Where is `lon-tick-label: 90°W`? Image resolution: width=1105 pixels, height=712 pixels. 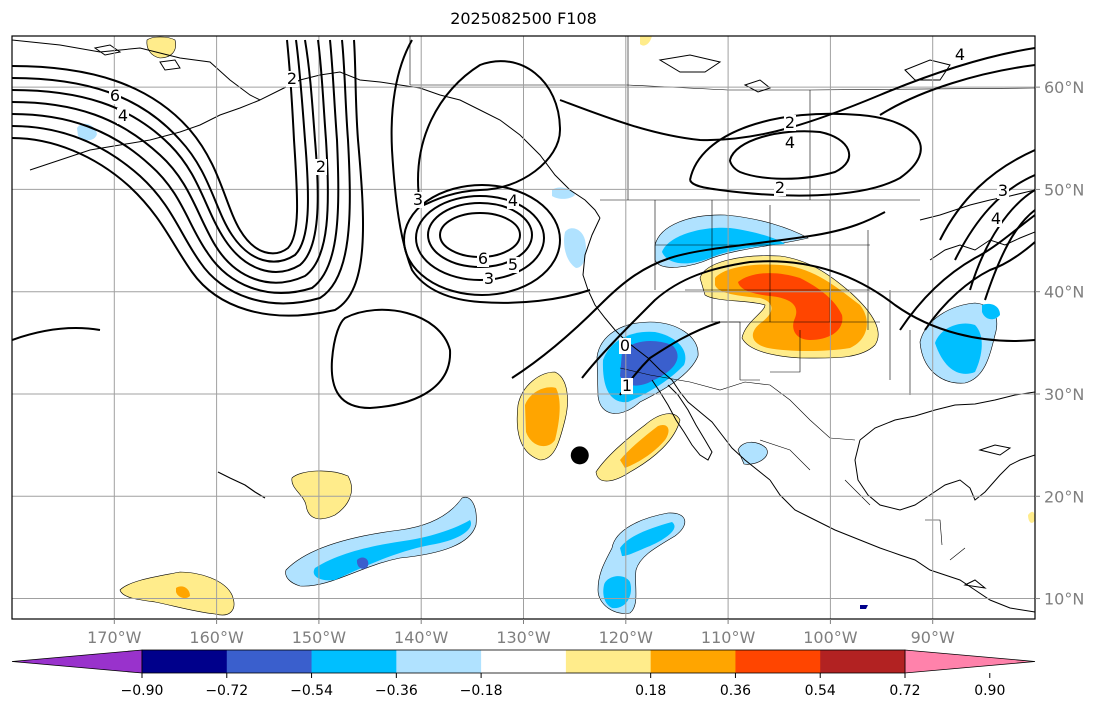
lon-tick-label: 90°W is located at coordinates (933, 637).